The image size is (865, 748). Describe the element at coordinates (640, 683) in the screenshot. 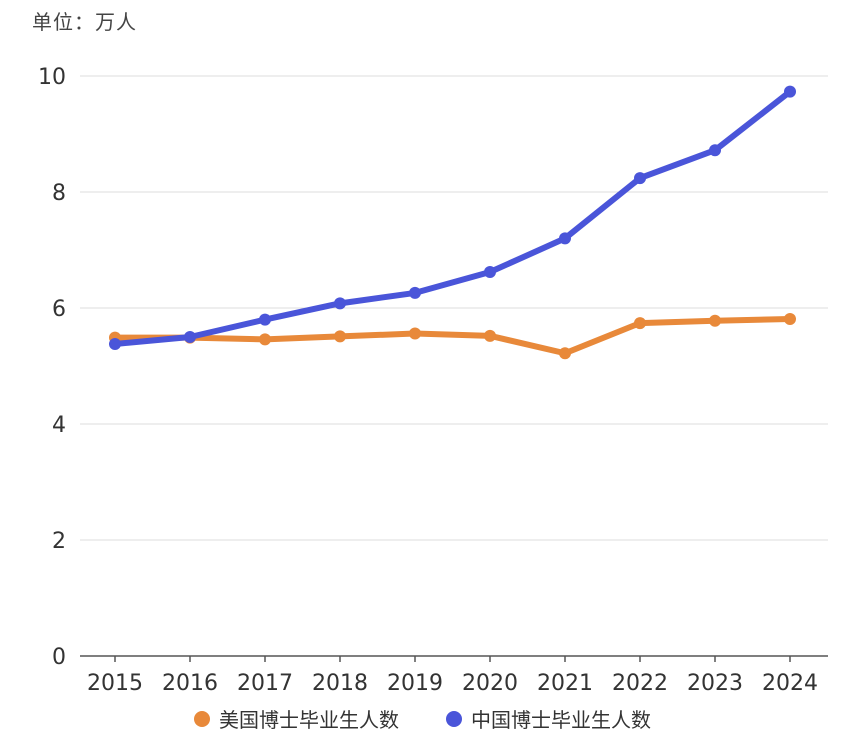

I see `x-tick-label: 2022` at that location.